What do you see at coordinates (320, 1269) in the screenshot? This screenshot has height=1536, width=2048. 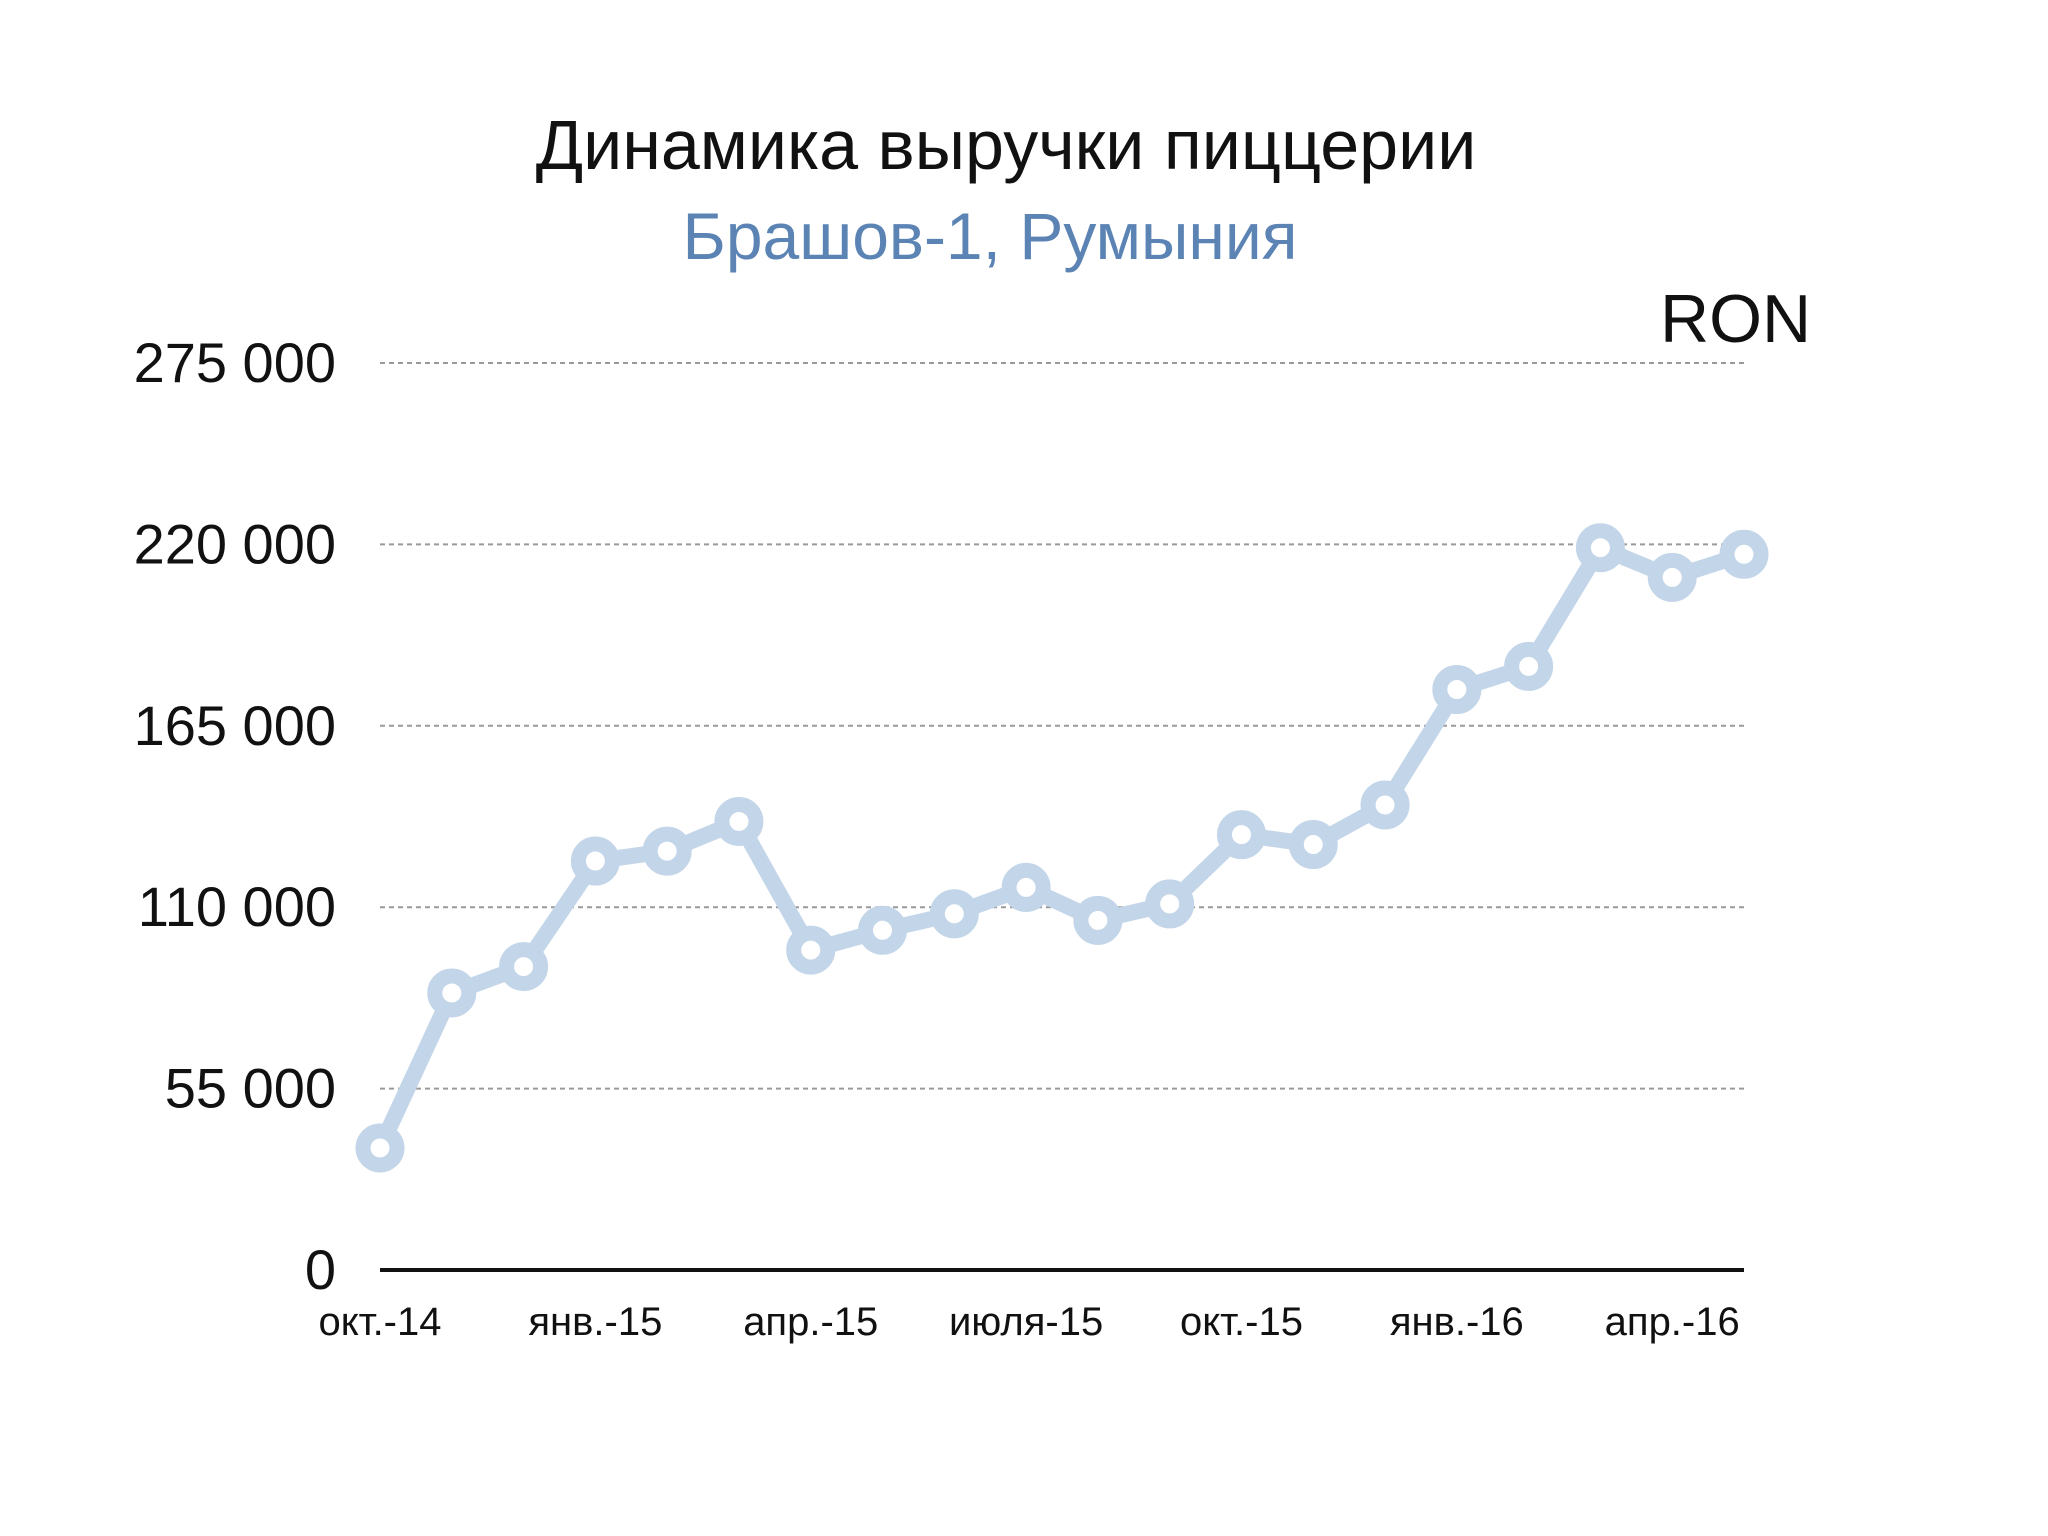 I see `y-tick-label: 0` at bounding box center [320, 1269].